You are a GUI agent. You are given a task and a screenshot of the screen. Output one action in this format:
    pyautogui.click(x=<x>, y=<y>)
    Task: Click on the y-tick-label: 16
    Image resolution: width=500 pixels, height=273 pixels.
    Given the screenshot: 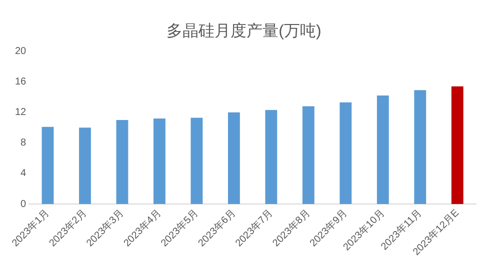 What is the action you would take?
    pyautogui.click(x=21, y=82)
    